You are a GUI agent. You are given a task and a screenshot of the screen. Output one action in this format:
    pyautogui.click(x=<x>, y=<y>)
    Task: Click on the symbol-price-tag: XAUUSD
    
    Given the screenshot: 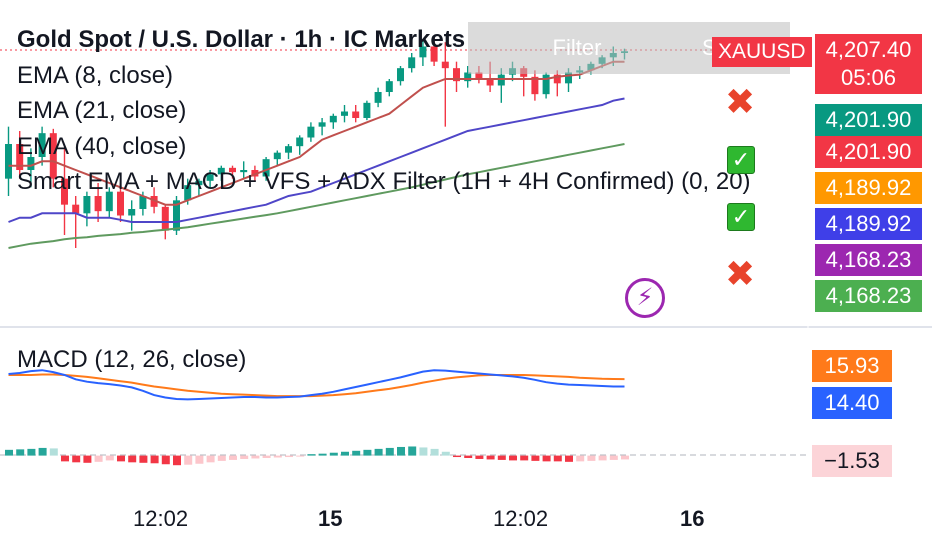 What is the action you would take?
    pyautogui.click(x=762, y=52)
    